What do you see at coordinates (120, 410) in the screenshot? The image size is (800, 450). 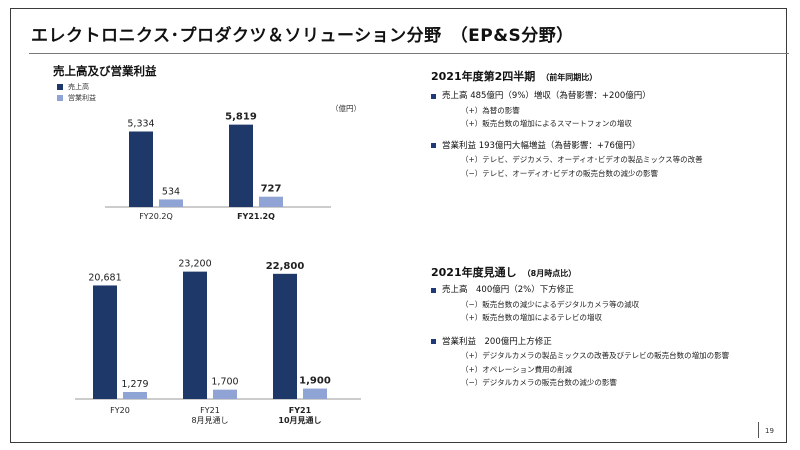 I see `category-label: FY20` at bounding box center [120, 410].